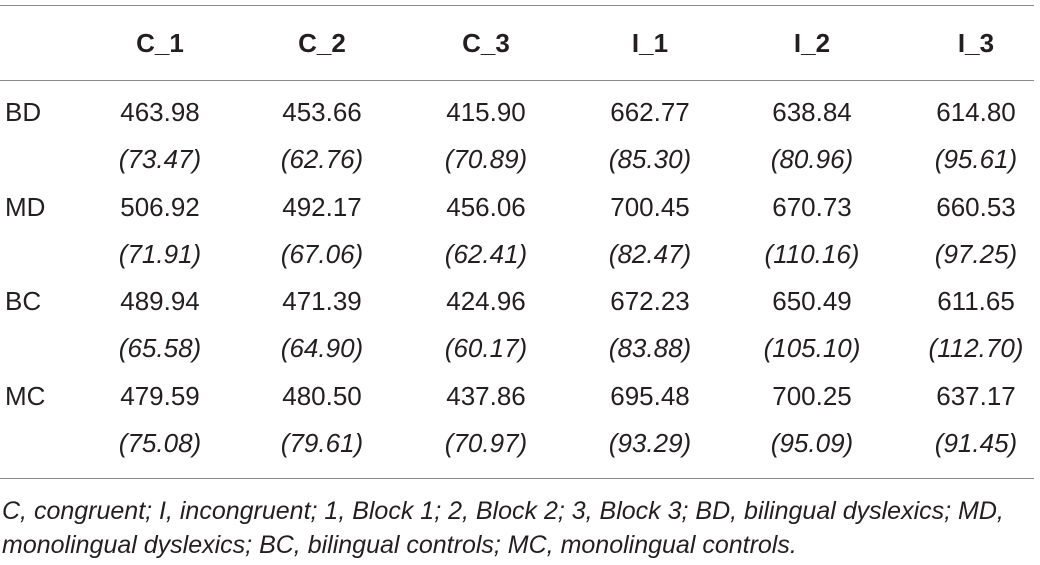 The image size is (1040, 565). Describe the element at coordinates (517, 478) in the screenshot. I see `bottom-rule` at that location.